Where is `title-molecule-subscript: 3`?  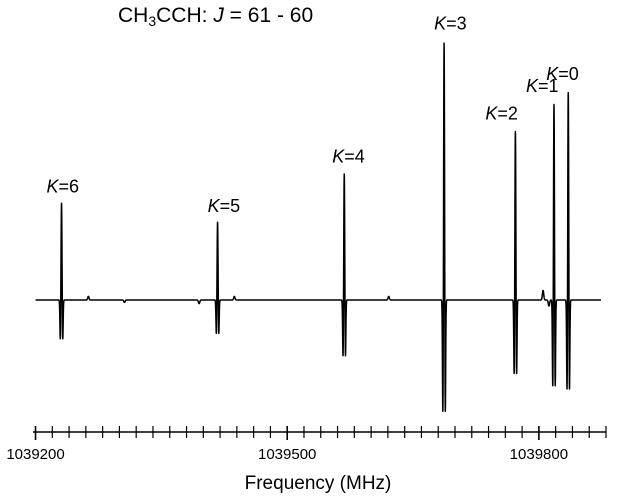
title-molecule-subscript: 3 is located at coordinates (152, 21).